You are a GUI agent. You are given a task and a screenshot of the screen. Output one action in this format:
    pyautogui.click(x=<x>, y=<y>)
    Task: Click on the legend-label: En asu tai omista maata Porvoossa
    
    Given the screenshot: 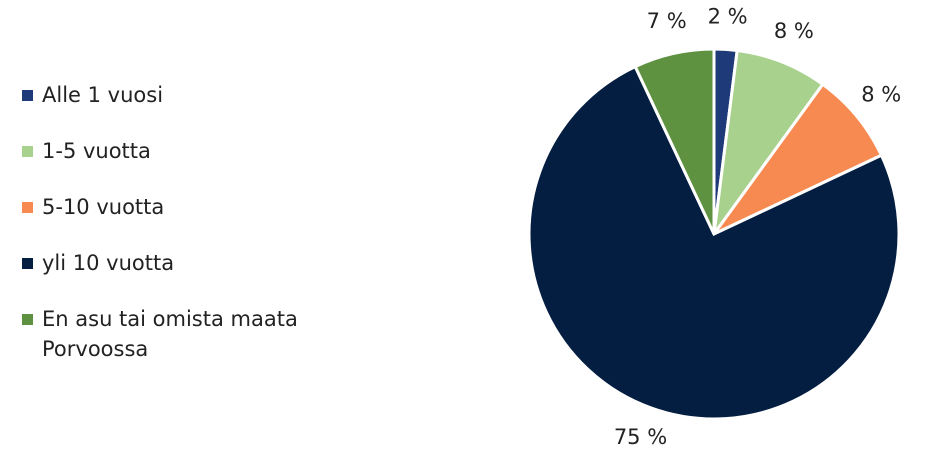 What is the action you would take?
    pyautogui.click(x=170, y=334)
    